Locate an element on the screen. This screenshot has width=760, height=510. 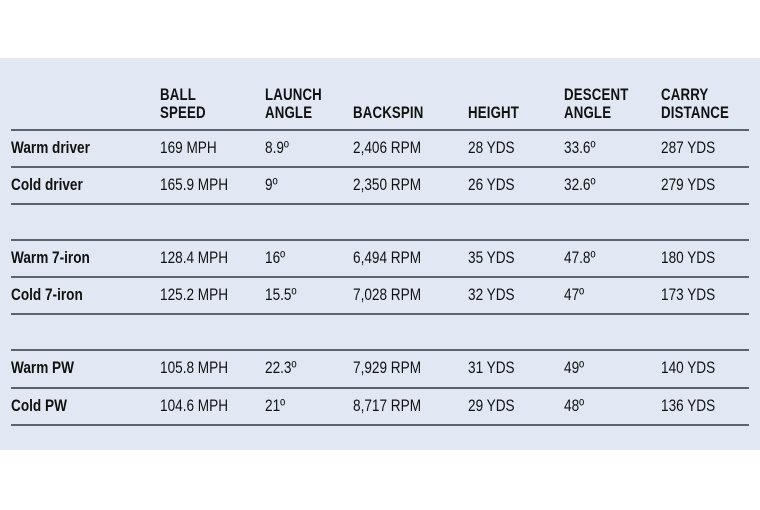
row-label: Warm 7-iron is located at coordinates (50, 257).